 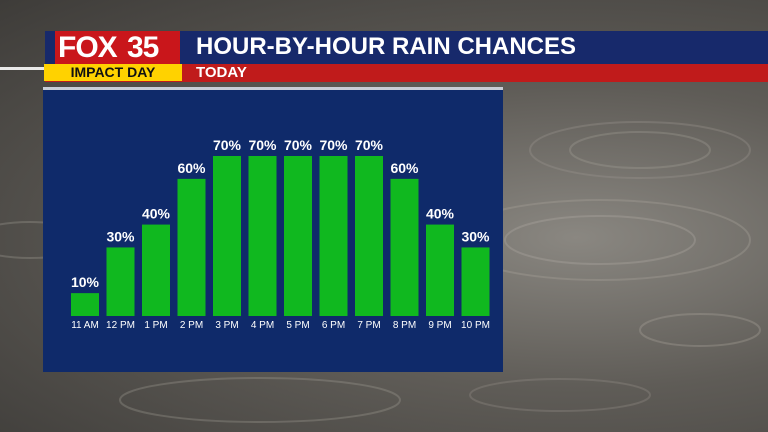 I want to click on x-tick-label: 7 PM, so click(x=368, y=325).